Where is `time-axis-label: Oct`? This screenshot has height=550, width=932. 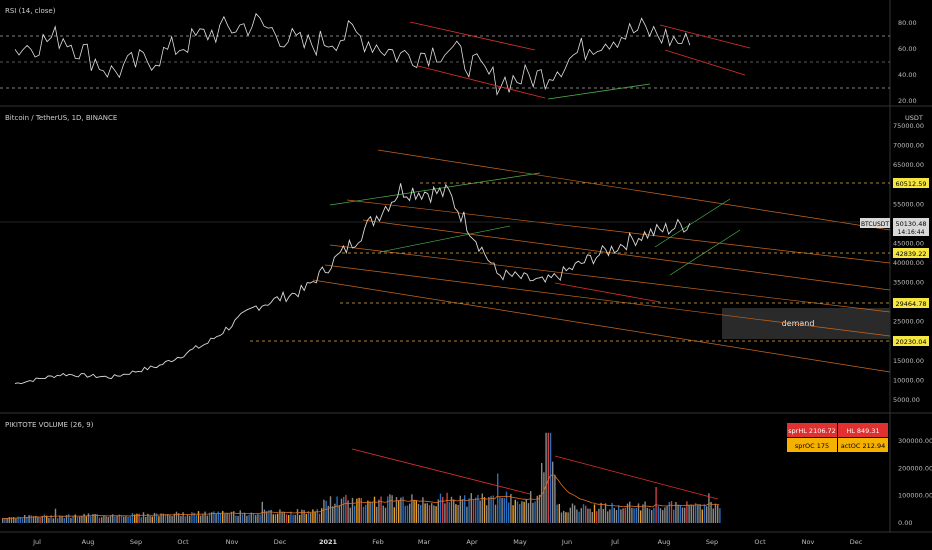
time-axis-label: Oct is located at coordinates (760, 542).